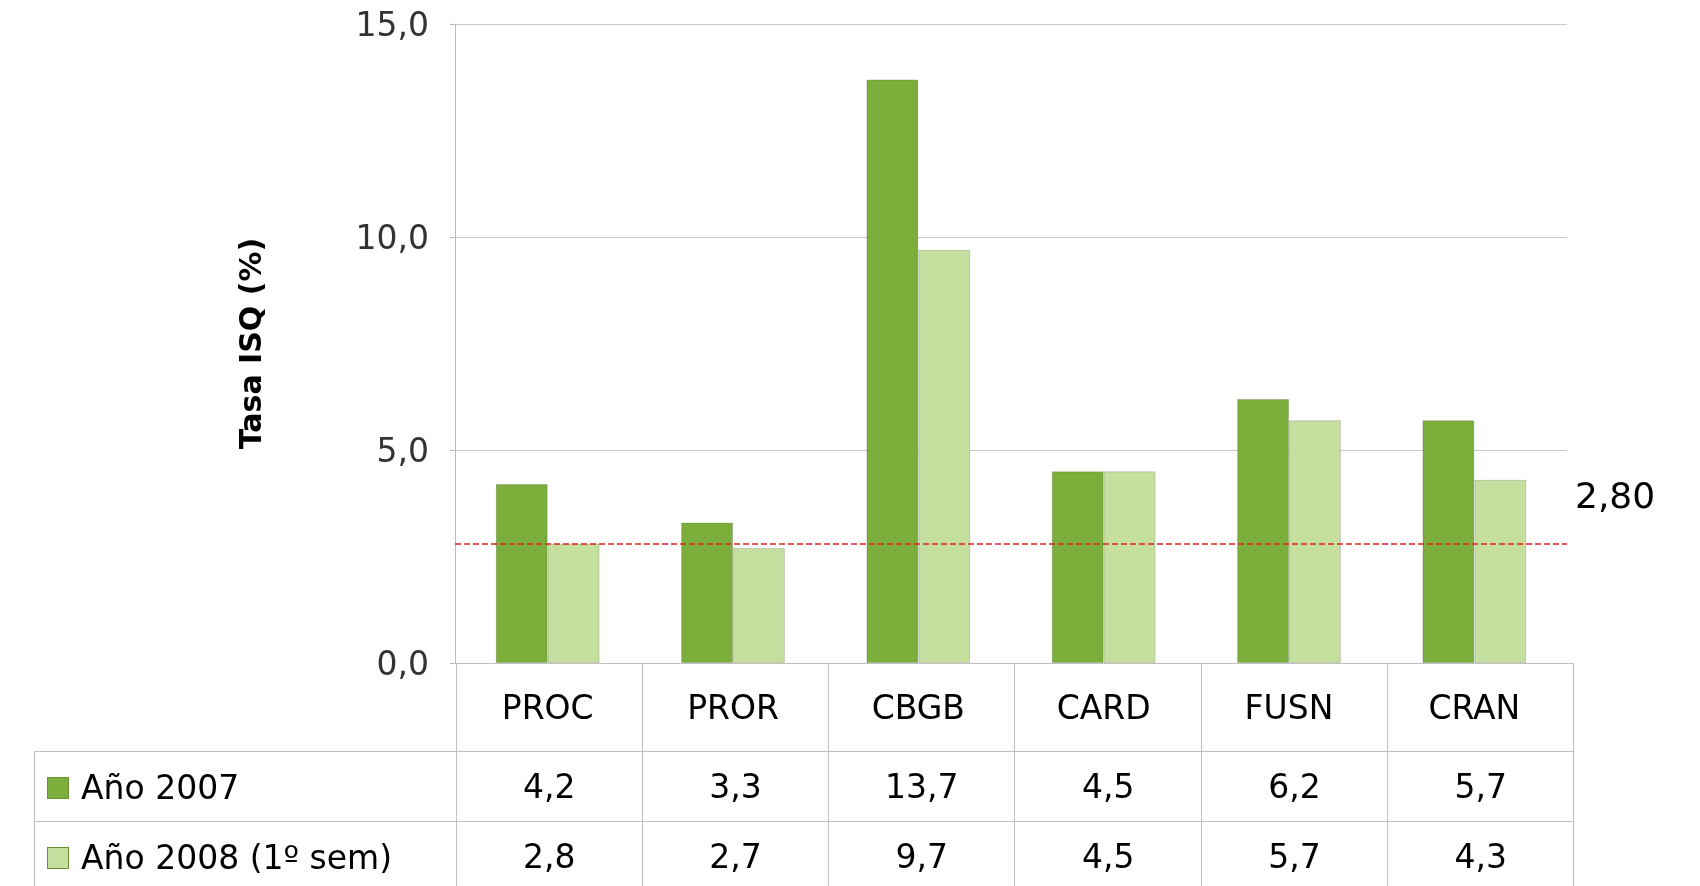  Describe the element at coordinates (1289, 707) in the screenshot. I see `x-tick-label: FUSN` at that location.